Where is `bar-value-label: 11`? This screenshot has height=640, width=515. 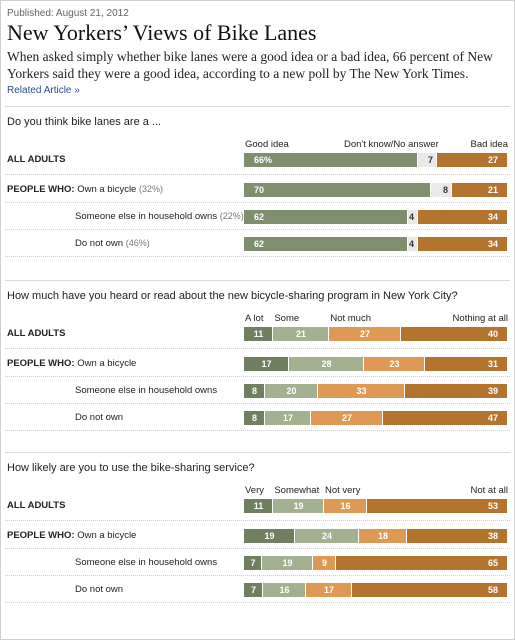 bar-value-label: 11 is located at coordinates (258, 334).